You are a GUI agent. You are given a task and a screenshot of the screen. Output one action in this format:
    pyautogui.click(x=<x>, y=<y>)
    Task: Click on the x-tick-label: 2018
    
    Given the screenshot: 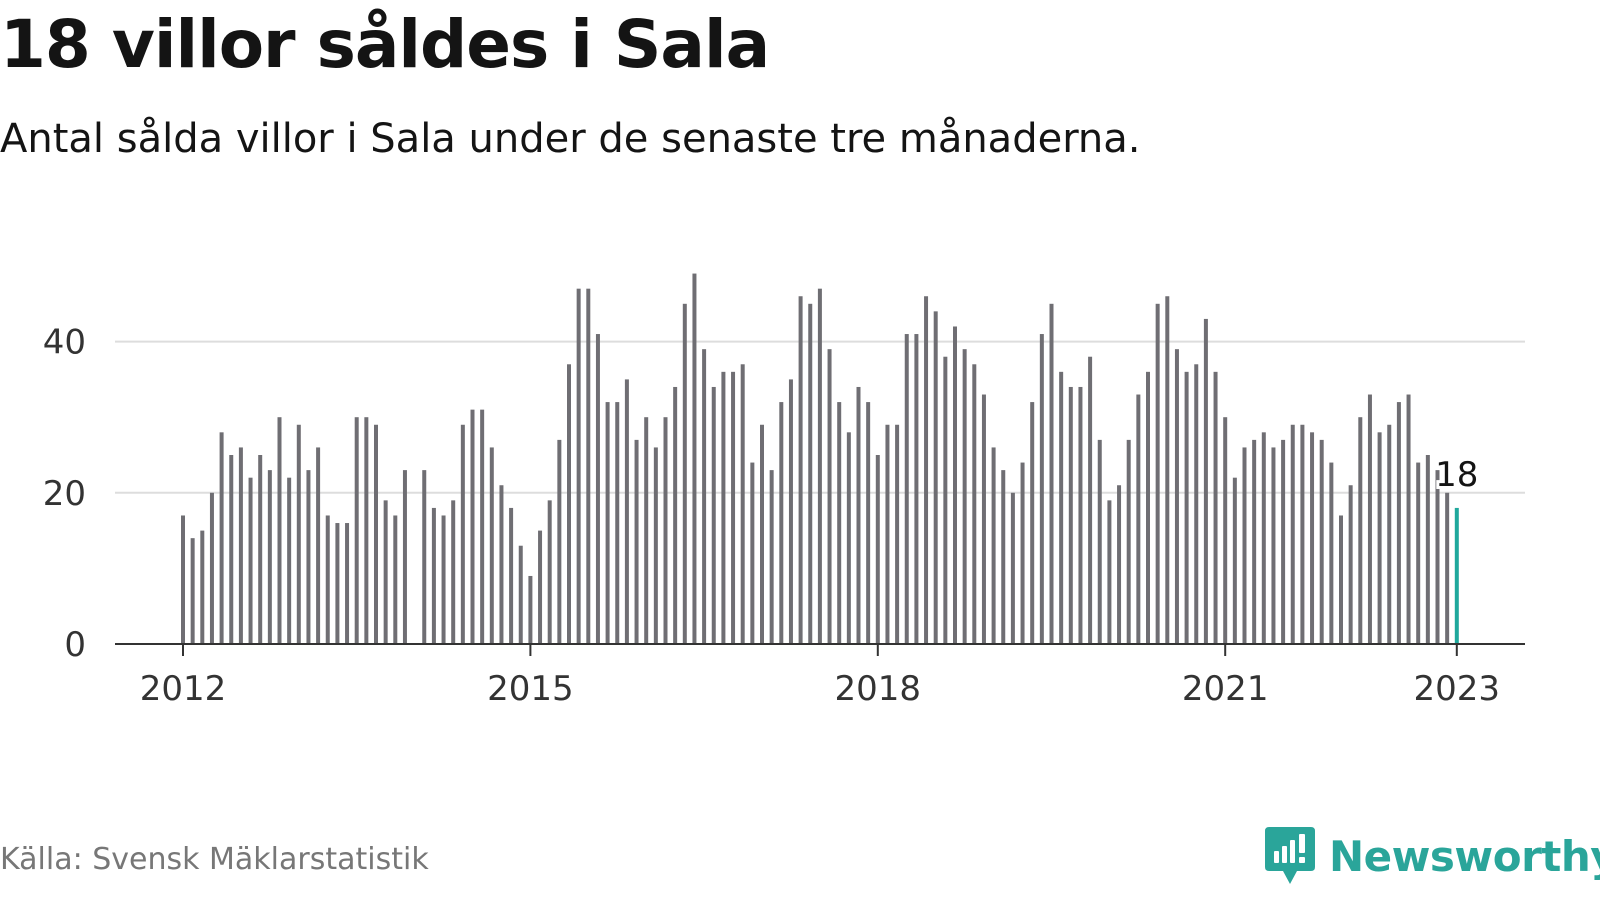 What is the action you would take?
    pyautogui.click(x=878, y=689)
    